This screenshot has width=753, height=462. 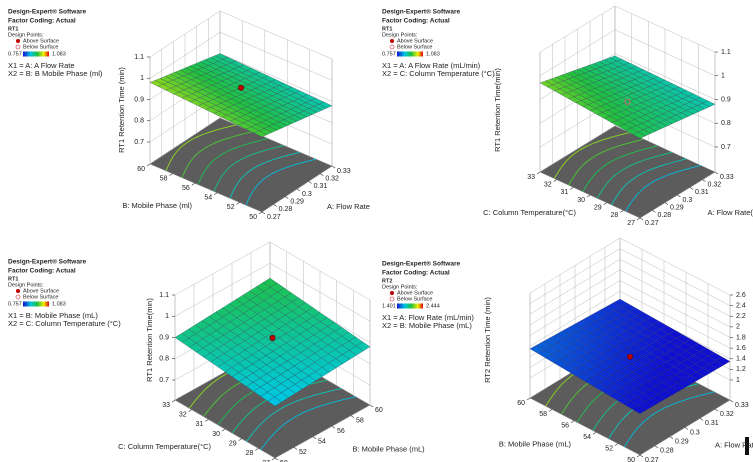 I want to click on colorbar-high: 1.083, so click(x=433, y=54).